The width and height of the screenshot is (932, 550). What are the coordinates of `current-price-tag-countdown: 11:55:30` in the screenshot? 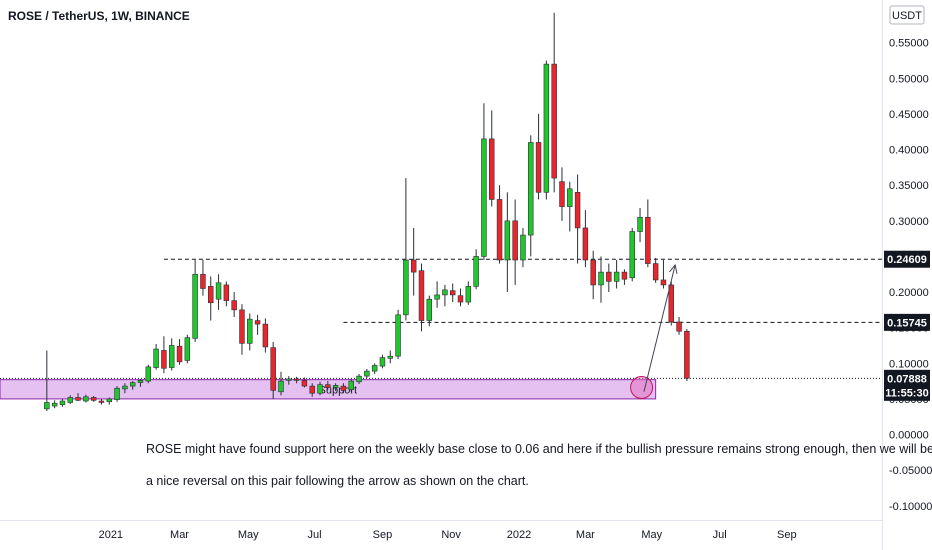 It's located at (906, 393).